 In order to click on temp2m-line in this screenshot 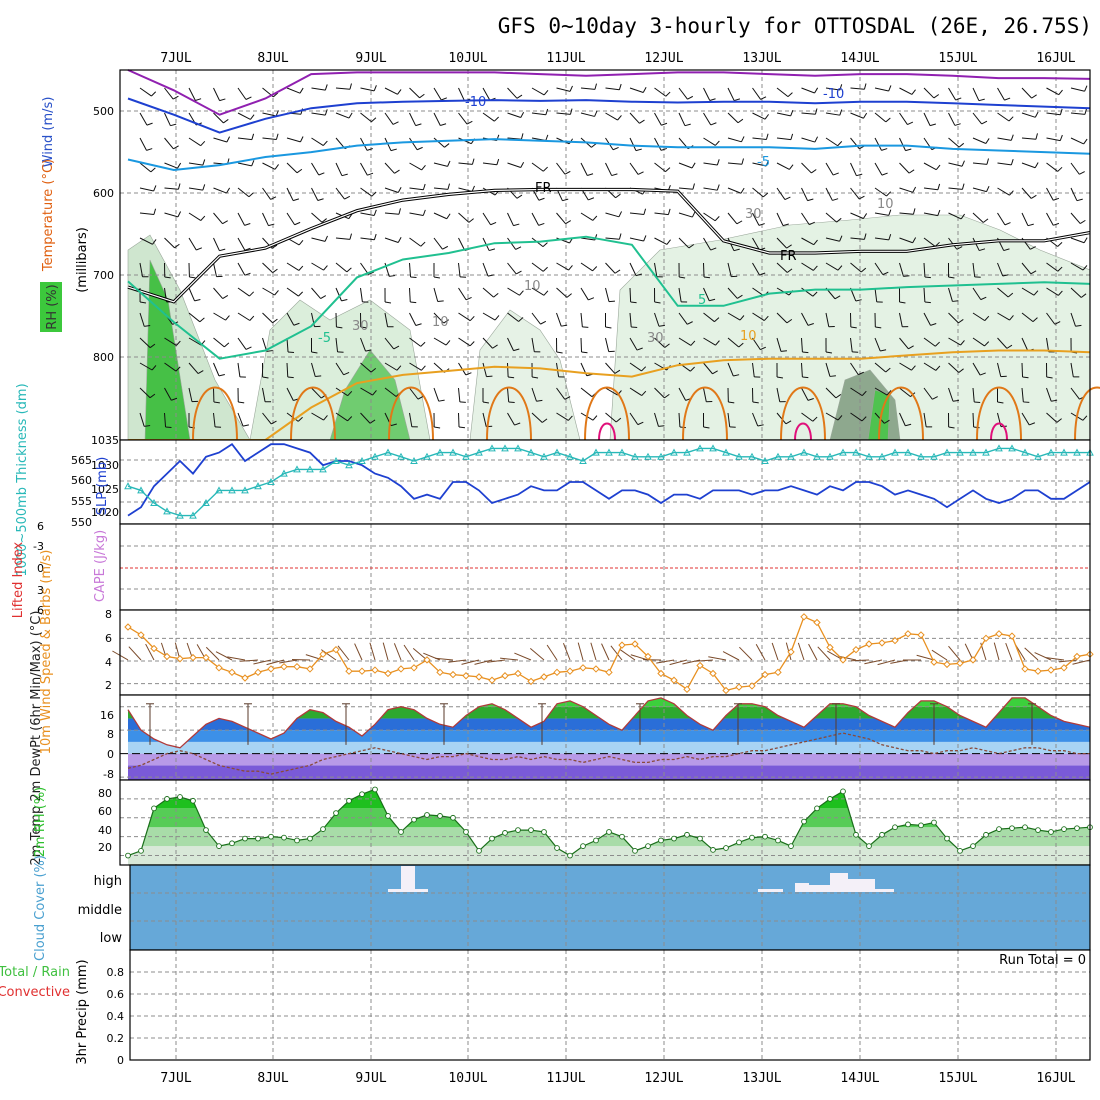, I will do `click(609, 723)`.